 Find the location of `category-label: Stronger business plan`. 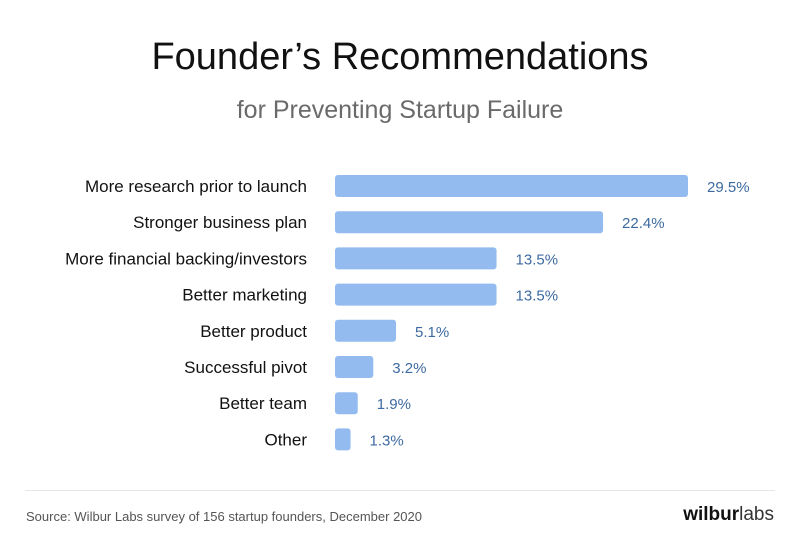

category-label: Stronger business plan is located at coordinates (220, 222).